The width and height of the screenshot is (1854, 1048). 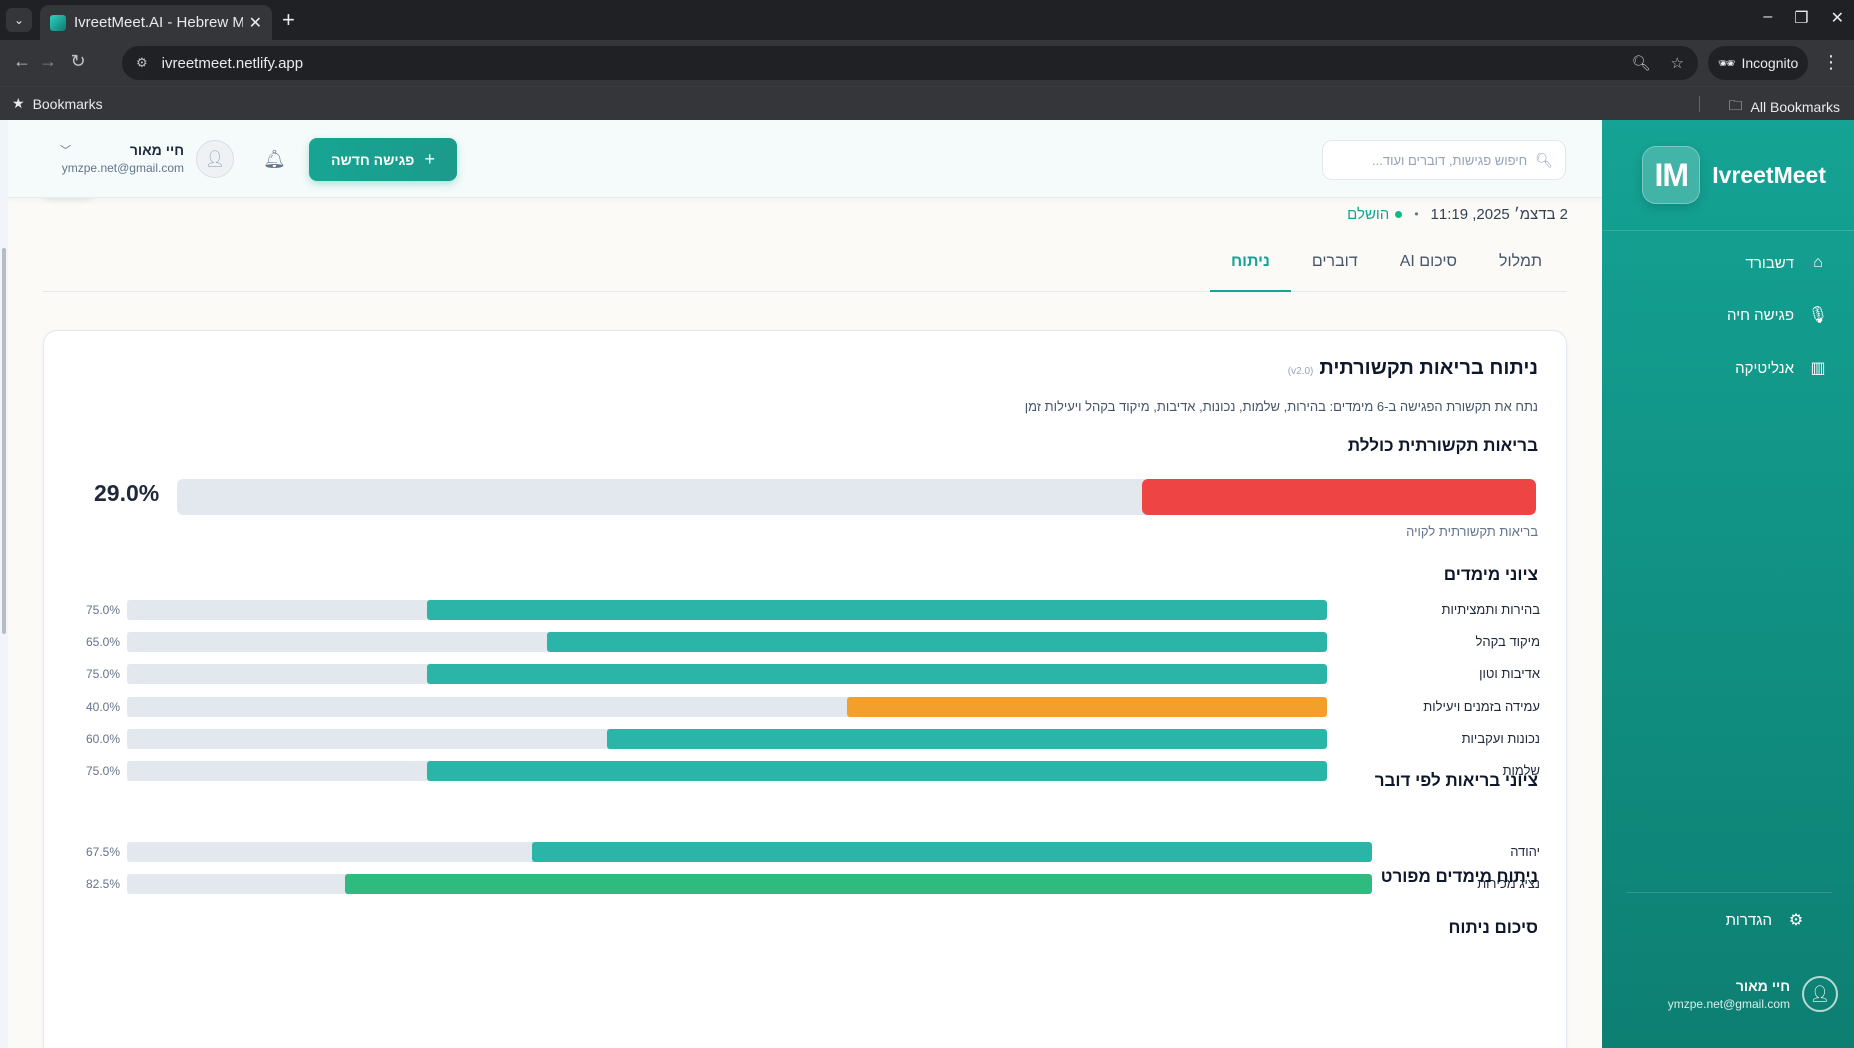 What do you see at coordinates (1762, 985) in the screenshot?
I see `sidebar-user-name: חיי מאור` at bounding box center [1762, 985].